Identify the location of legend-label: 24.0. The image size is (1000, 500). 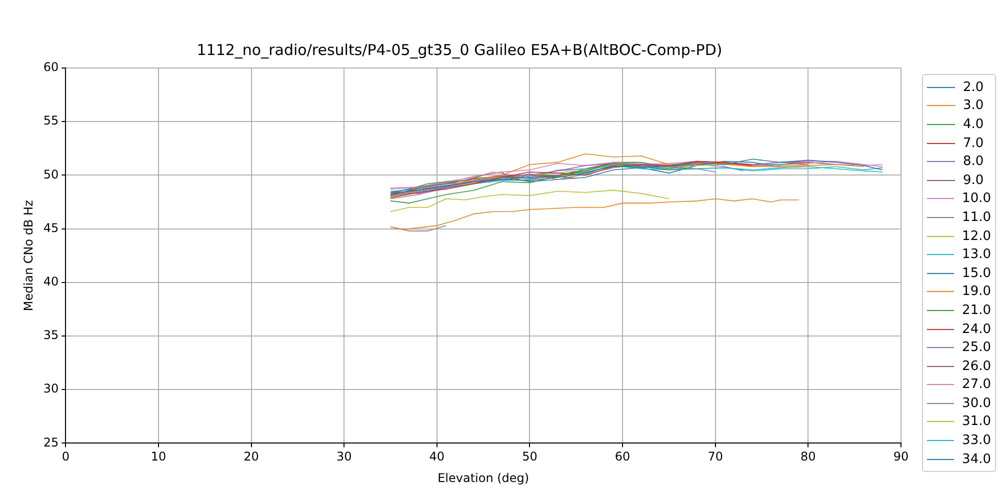
(976, 329).